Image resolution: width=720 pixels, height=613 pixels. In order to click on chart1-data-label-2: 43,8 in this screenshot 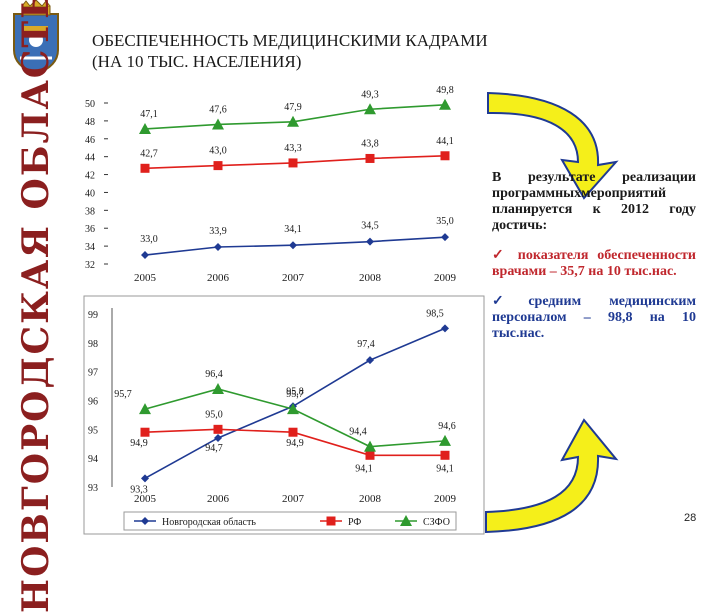, I will do `click(370, 143)`.